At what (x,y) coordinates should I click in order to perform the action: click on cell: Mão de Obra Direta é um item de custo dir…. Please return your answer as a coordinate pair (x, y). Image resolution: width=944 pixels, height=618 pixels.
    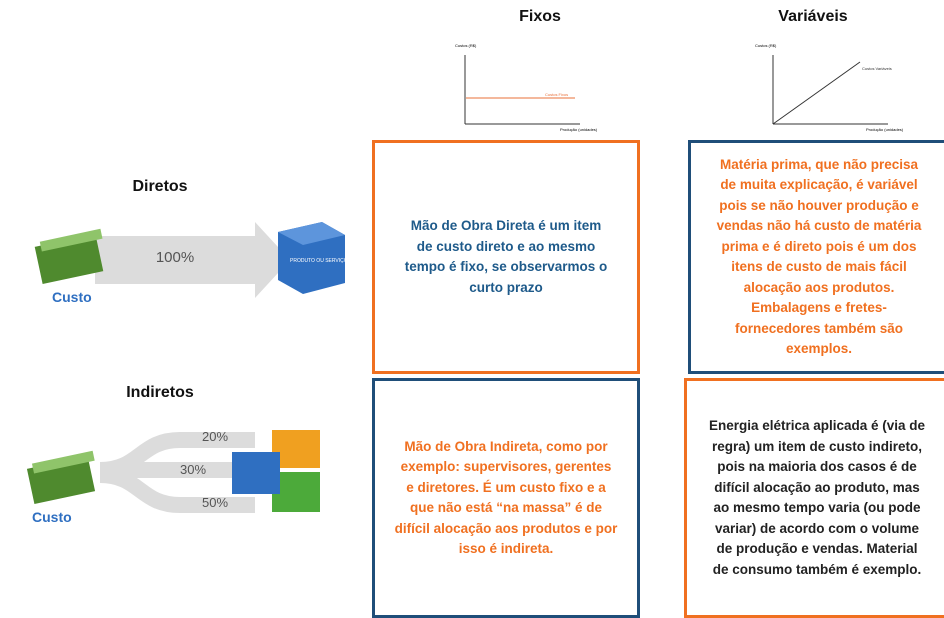
    Looking at the image, I should click on (506, 257).